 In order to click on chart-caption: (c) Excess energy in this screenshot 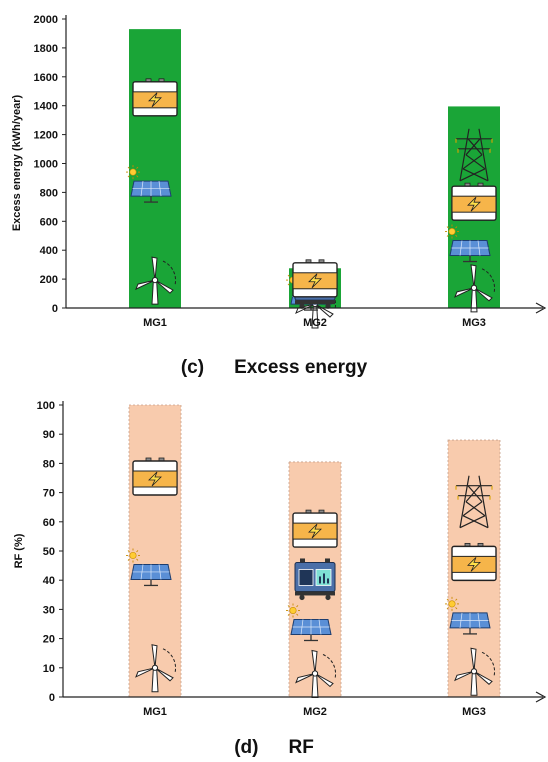, I will do `click(274, 367)`.